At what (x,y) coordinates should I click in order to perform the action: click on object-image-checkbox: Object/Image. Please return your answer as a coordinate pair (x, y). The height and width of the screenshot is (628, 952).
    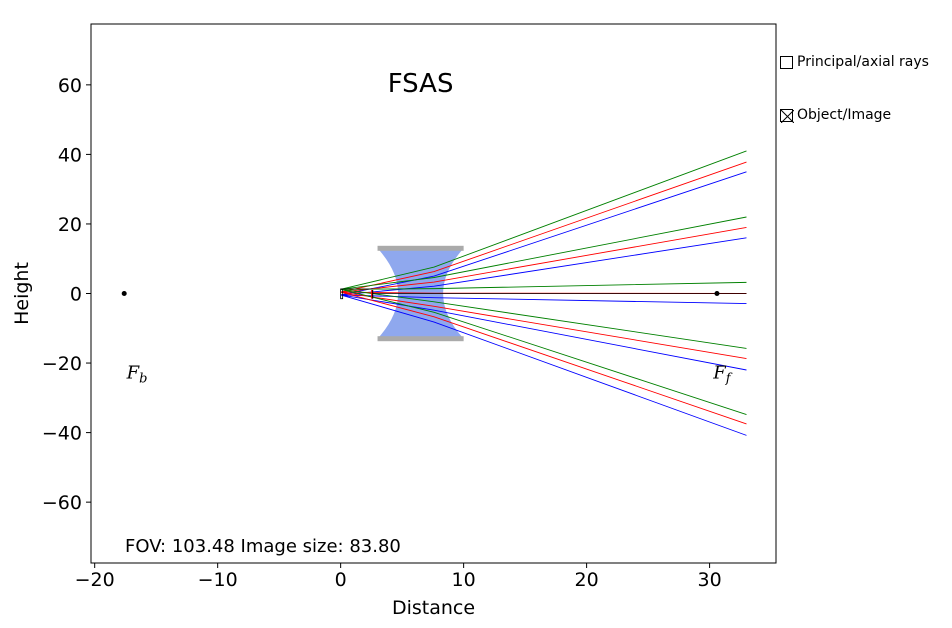
    Looking at the image, I should click on (835, 115).